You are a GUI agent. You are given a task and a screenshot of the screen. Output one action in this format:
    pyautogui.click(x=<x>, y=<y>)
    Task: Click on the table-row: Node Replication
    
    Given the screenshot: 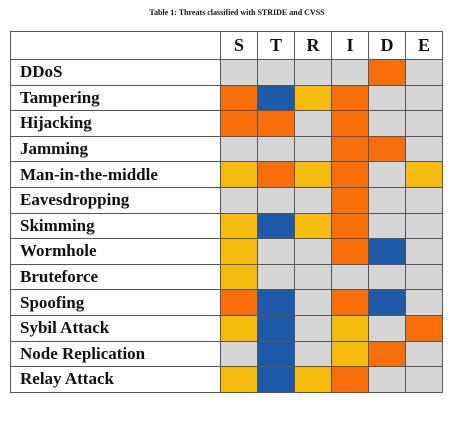 What is the action you would take?
    pyautogui.click(x=226, y=354)
    